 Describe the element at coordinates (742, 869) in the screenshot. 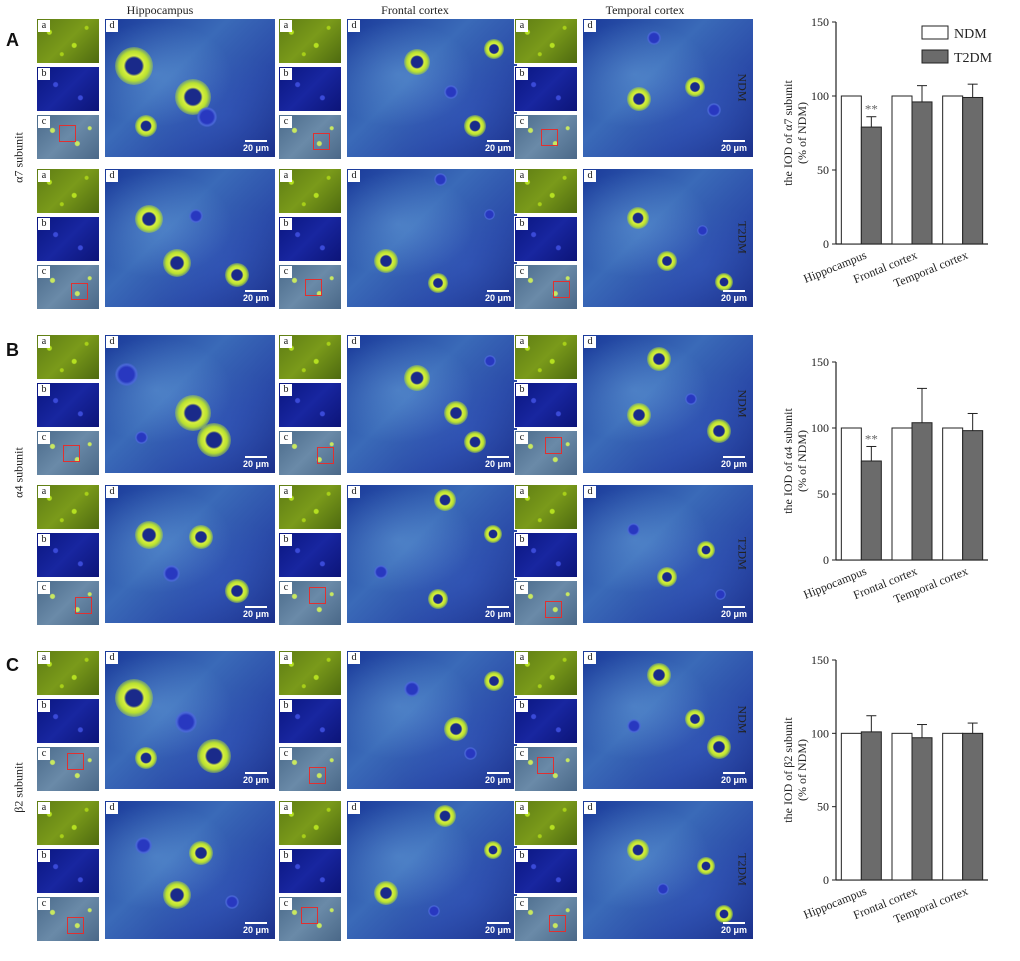

I see `row-label-t2dm-5: T2DM` at that location.